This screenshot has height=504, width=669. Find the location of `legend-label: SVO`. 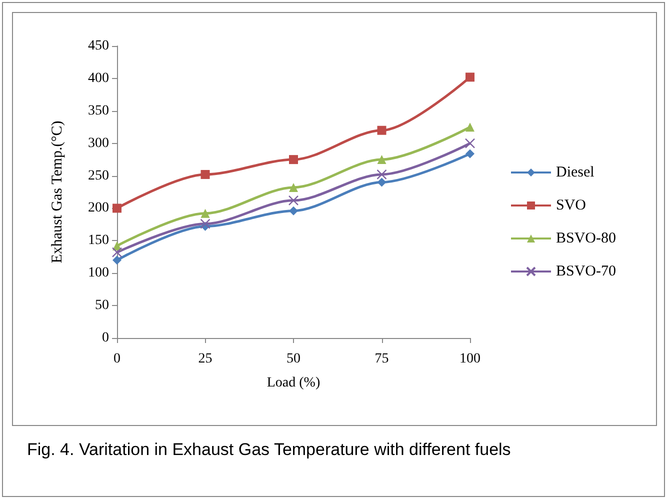

legend-label: SVO is located at coordinates (571, 206).